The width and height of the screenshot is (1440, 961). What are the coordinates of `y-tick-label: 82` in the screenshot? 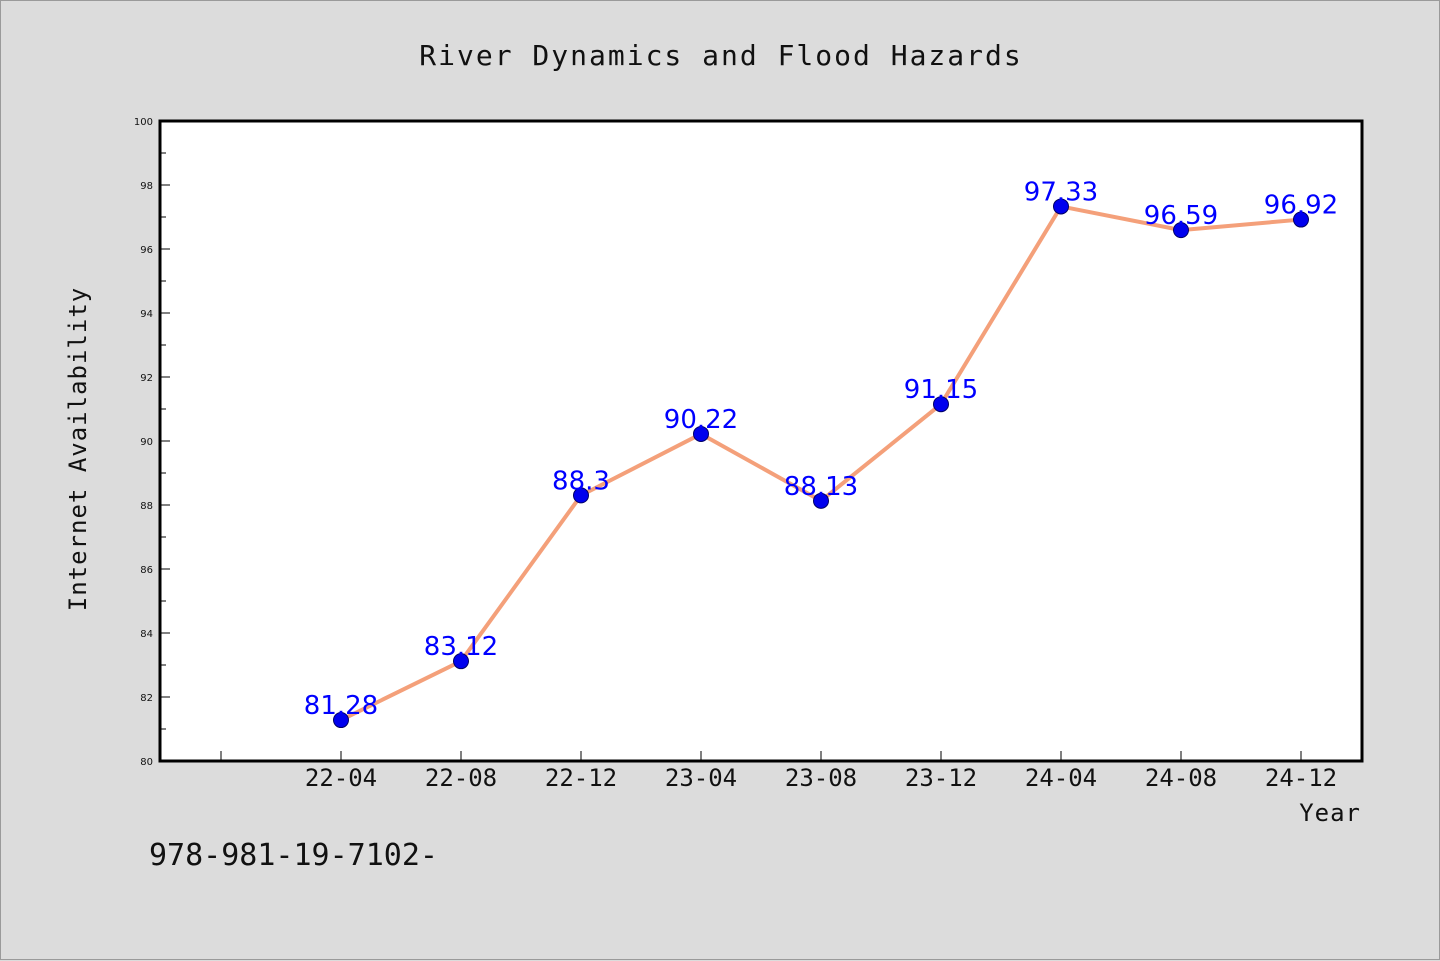 It's located at (146, 698).